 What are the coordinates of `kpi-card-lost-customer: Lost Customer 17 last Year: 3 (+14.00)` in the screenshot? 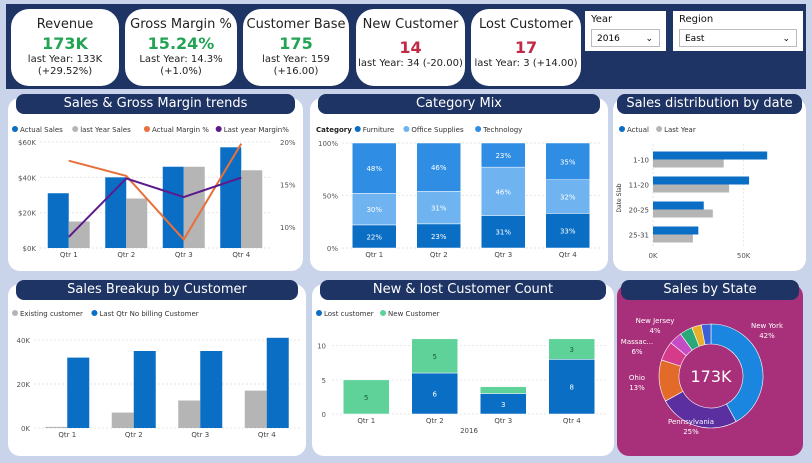 It's located at (526, 47).